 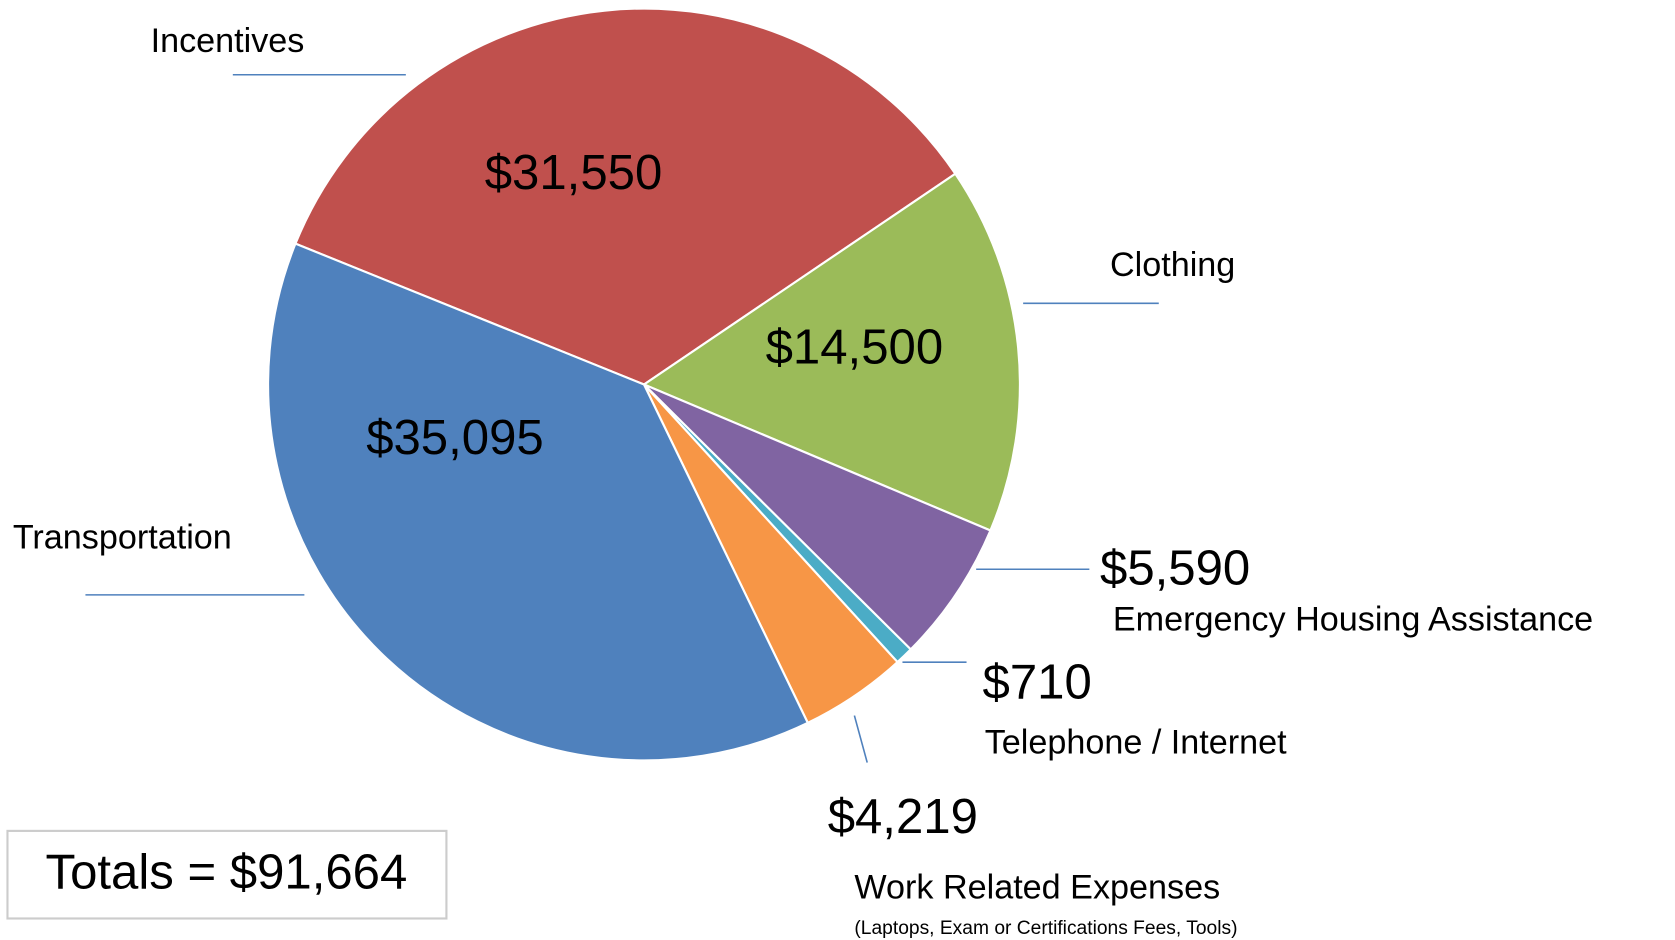 What do you see at coordinates (860, 739) in the screenshot?
I see `leader-line` at bounding box center [860, 739].